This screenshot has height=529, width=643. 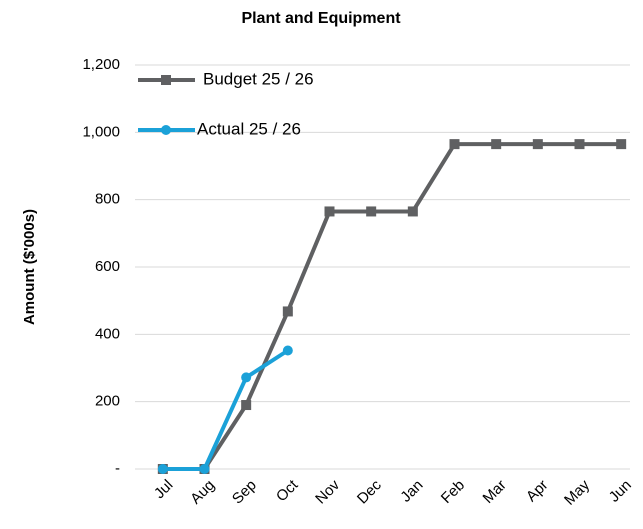 I want to click on x-tick-label: Dec, so click(x=369, y=491).